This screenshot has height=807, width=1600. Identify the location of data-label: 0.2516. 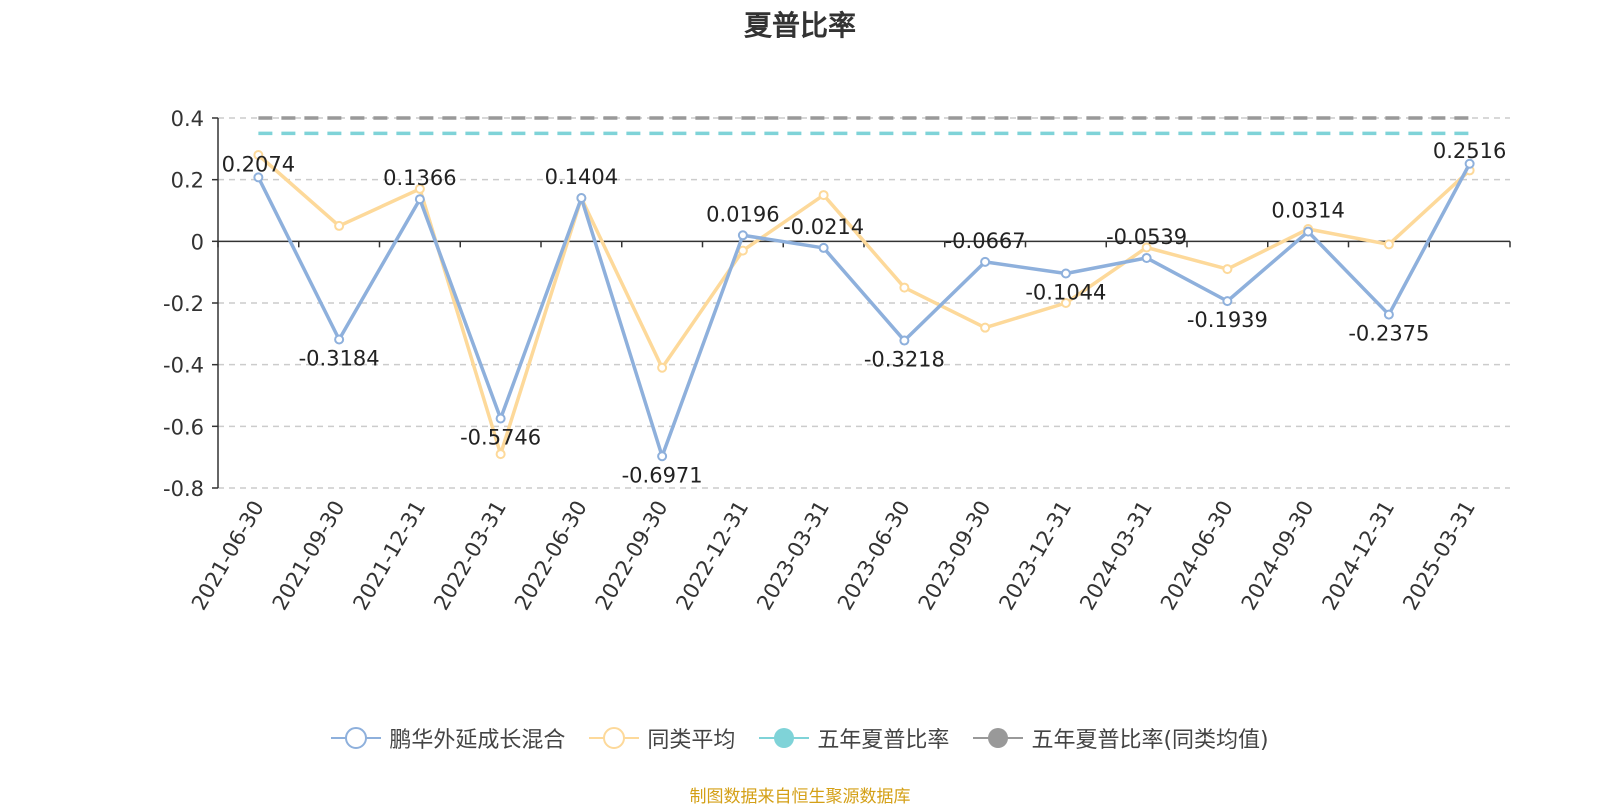
(1469, 151).